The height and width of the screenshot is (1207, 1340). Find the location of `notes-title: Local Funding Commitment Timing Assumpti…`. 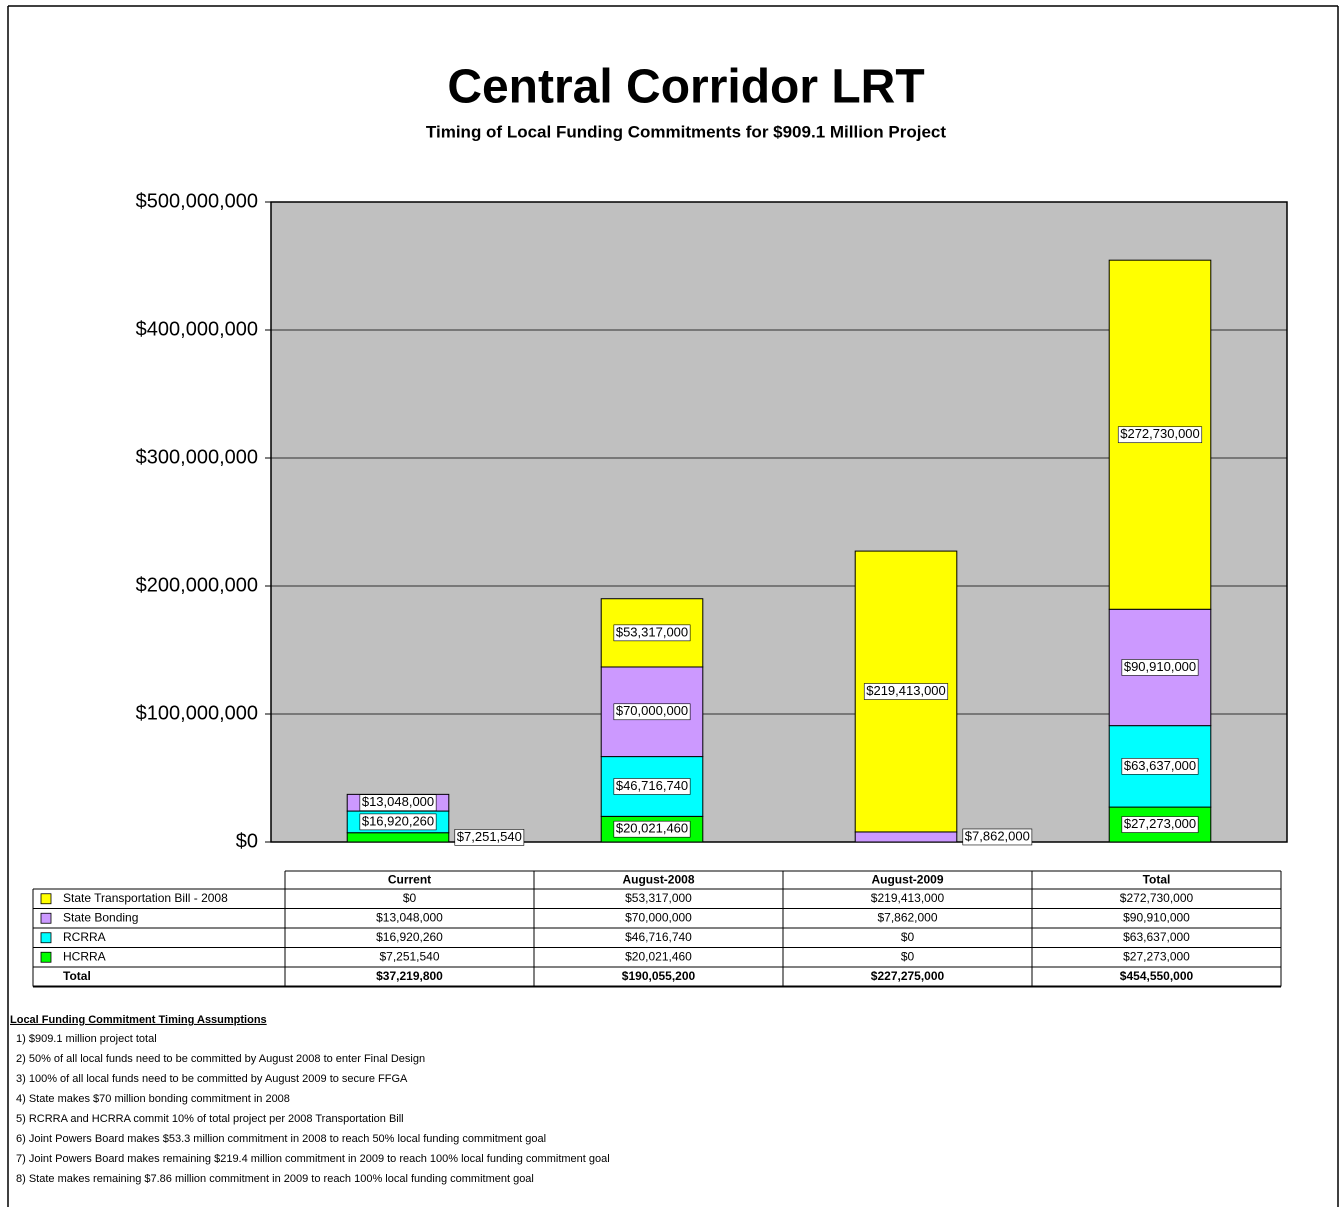

notes-title: Local Funding Commitment Timing Assumpti… is located at coordinates (138, 1020).